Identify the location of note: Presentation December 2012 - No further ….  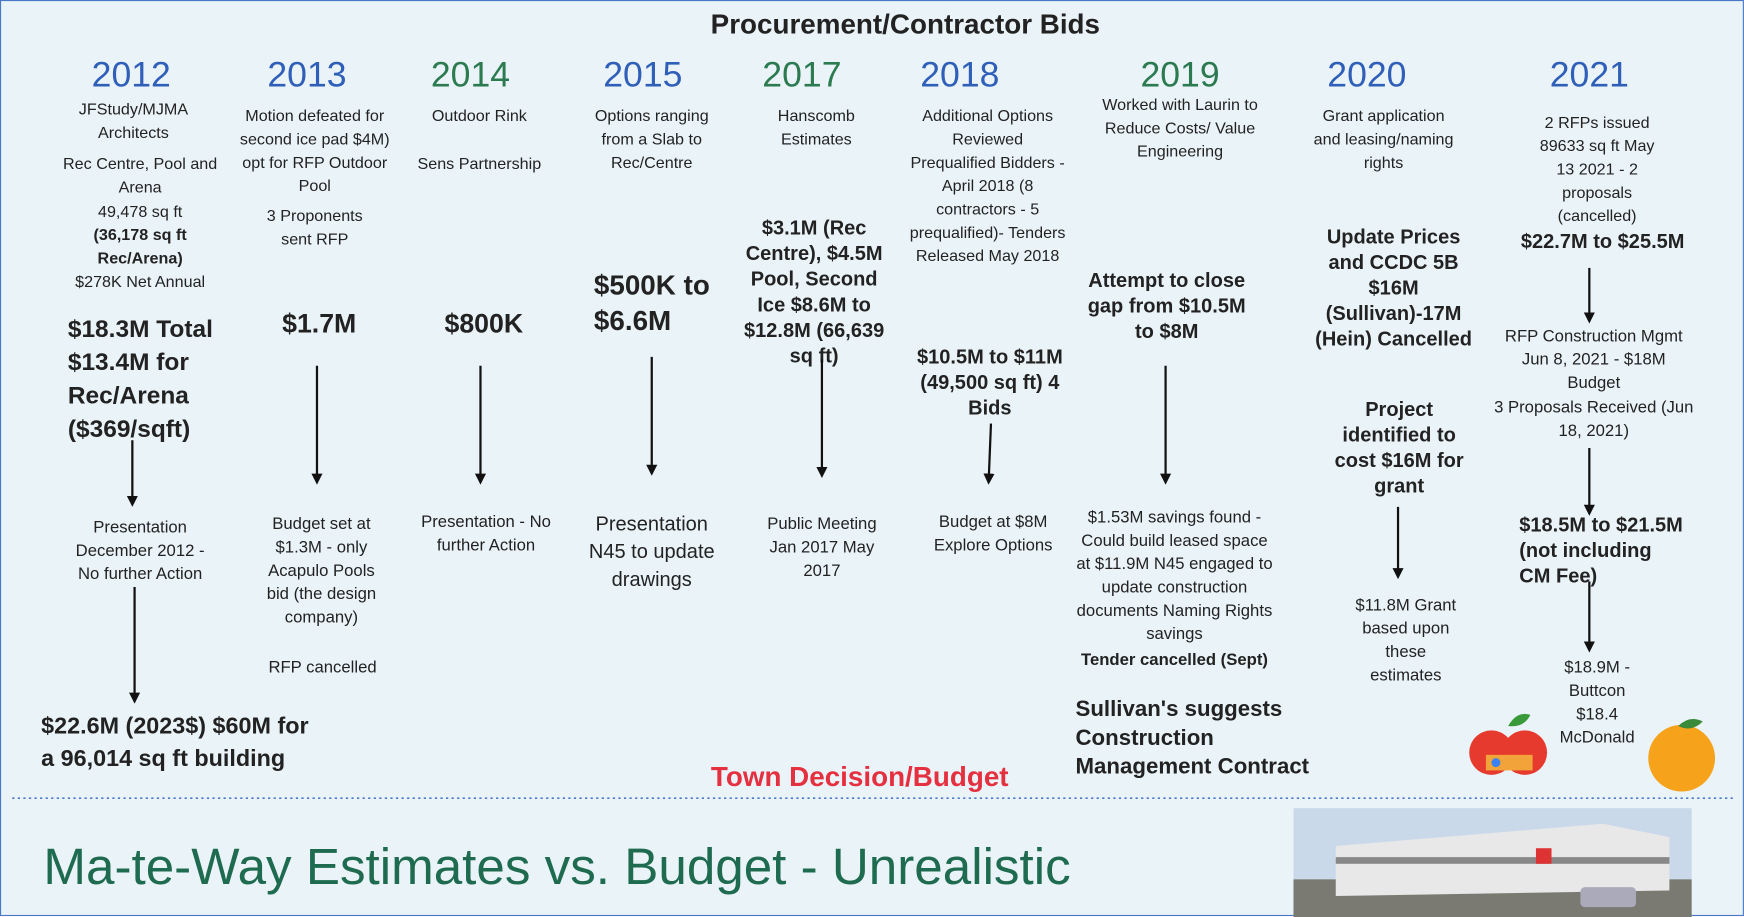
(140, 551).